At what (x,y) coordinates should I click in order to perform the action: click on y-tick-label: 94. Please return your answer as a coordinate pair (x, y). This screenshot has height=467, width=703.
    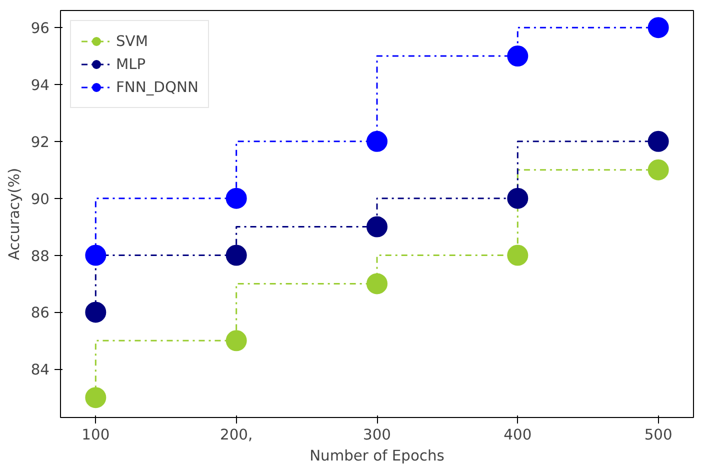
    Looking at the image, I should click on (40, 85).